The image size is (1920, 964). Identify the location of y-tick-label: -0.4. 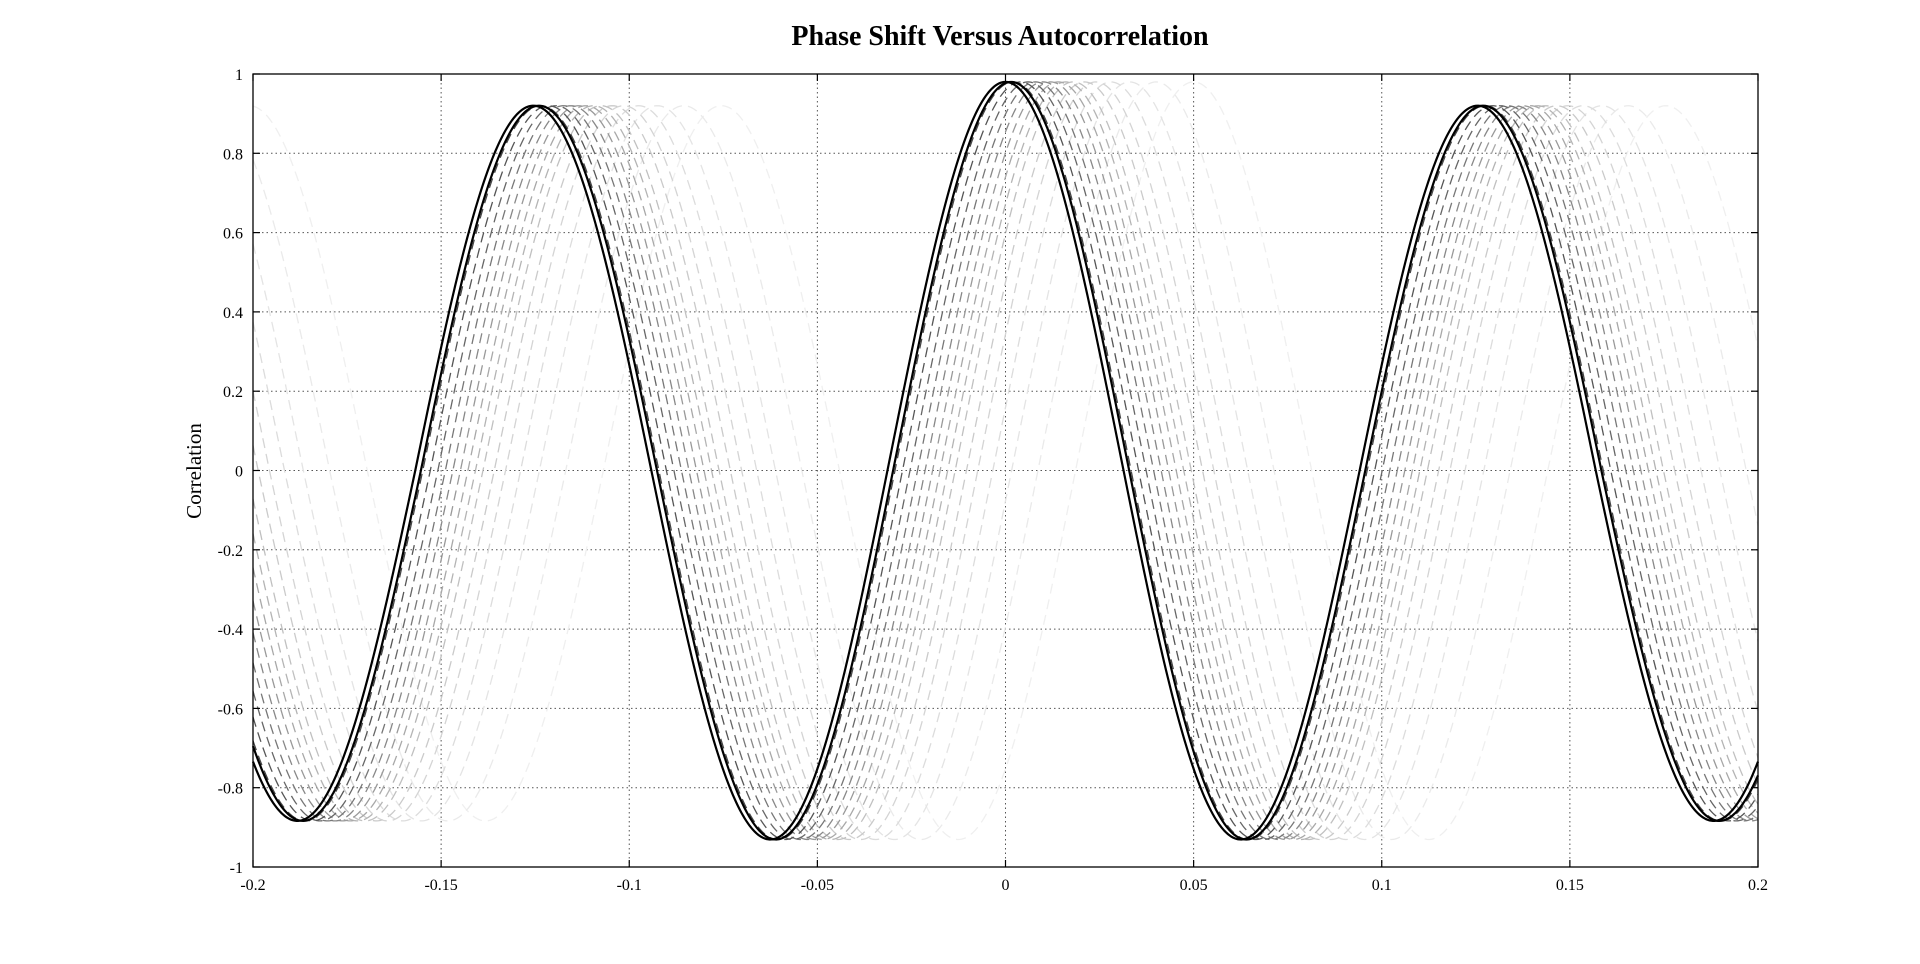
(230, 630).